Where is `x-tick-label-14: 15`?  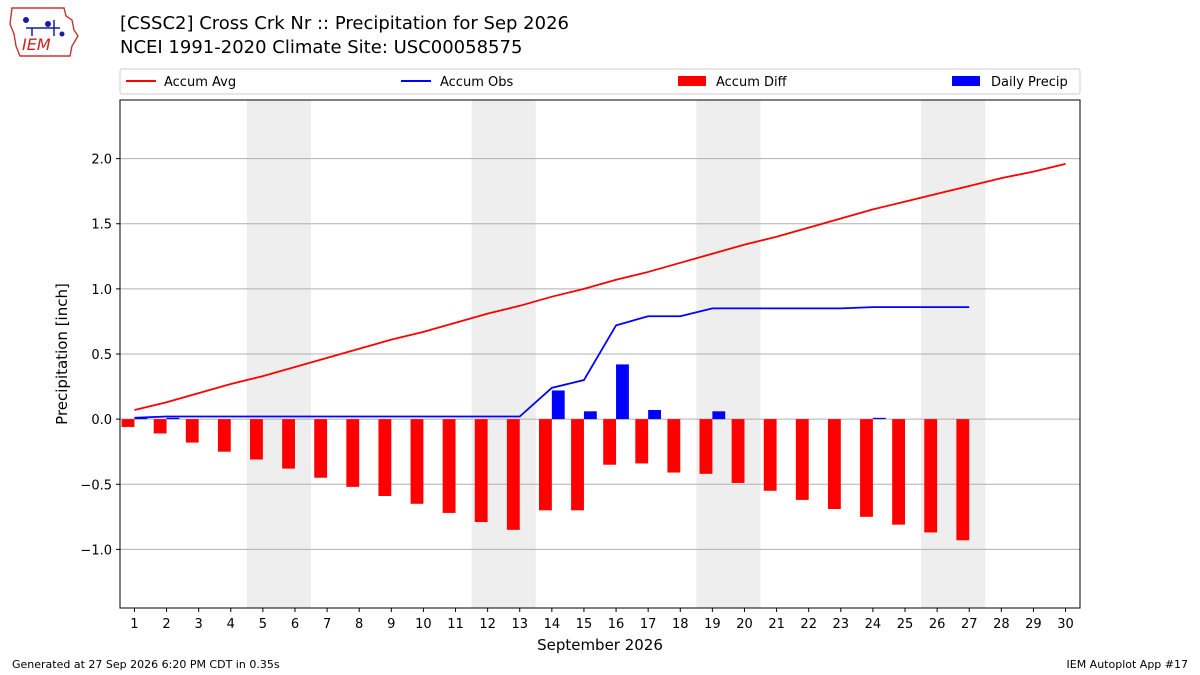
x-tick-label-14: 15 is located at coordinates (584, 624).